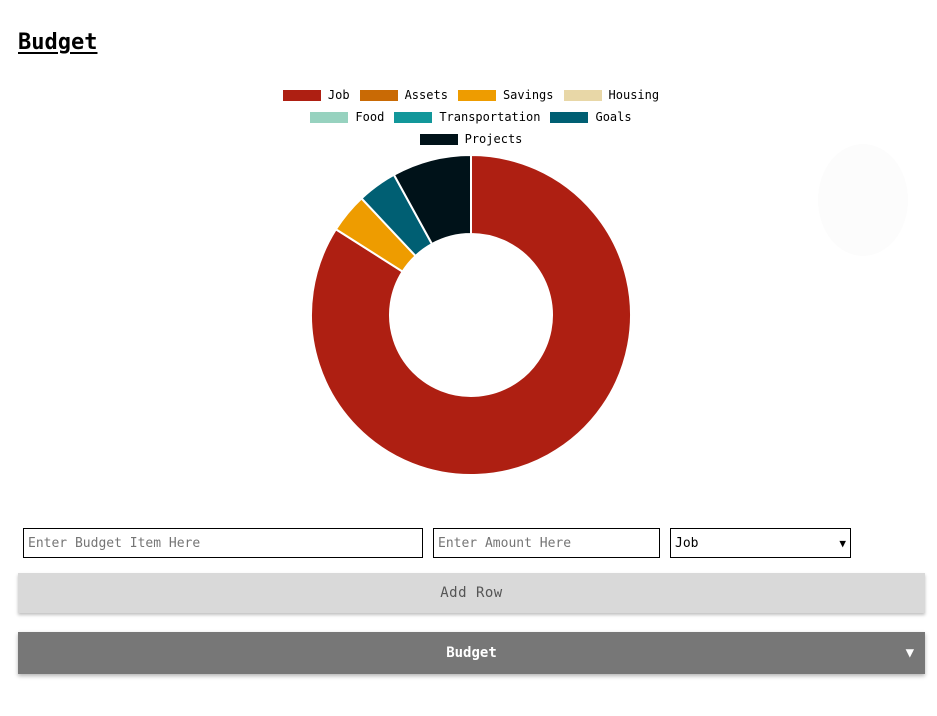 This screenshot has width=937, height=716. I want to click on legend-item-job: Job, so click(316, 95).